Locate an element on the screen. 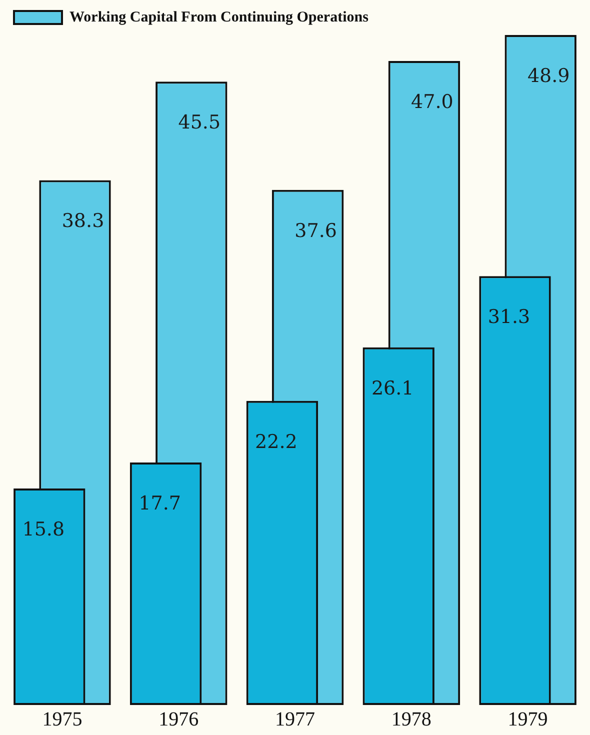 Image resolution: width=590 pixels, height=735 pixels. data-label: 17.7 is located at coordinates (159, 503).